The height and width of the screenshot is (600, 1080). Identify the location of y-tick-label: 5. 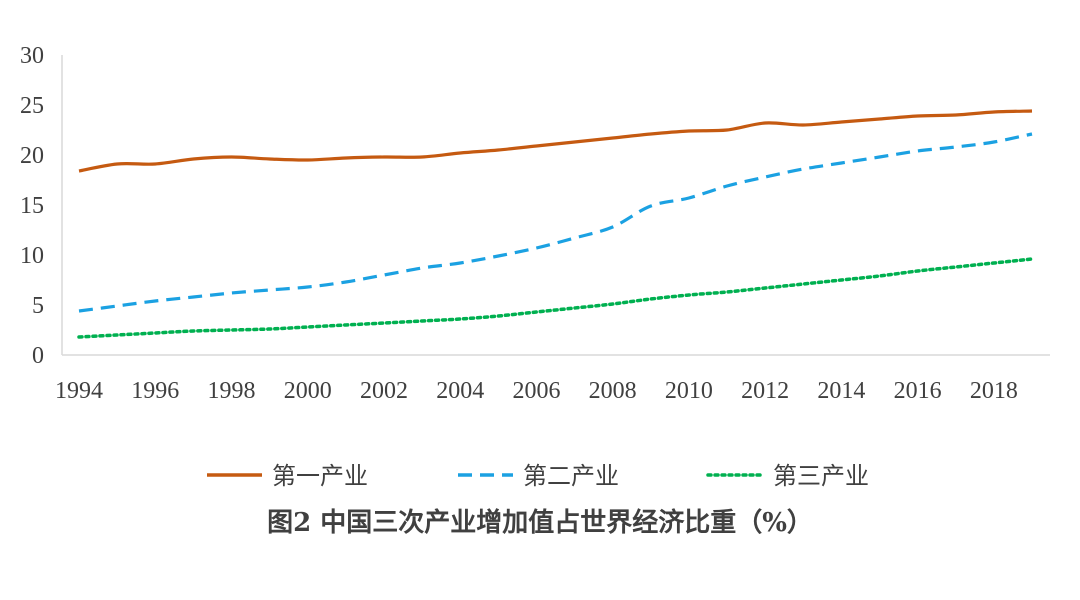
(38, 306).